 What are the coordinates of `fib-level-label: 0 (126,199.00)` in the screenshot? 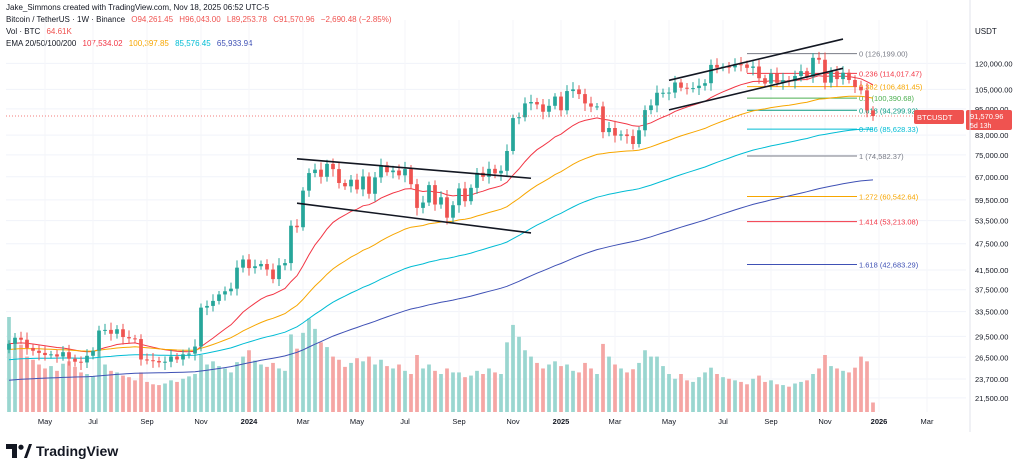 It's located at (883, 54).